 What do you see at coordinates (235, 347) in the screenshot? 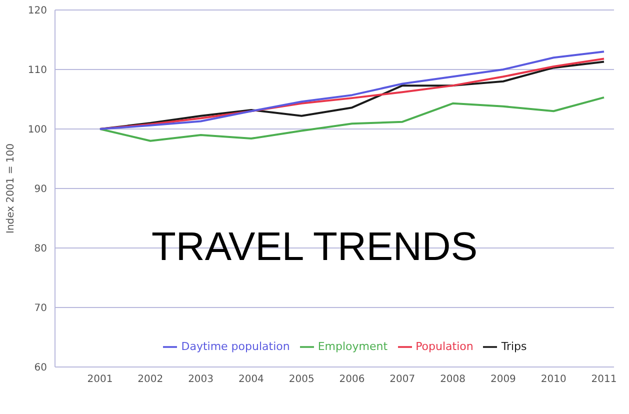
I see `legend-label: Daytime population` at bounding box center [235, 347].